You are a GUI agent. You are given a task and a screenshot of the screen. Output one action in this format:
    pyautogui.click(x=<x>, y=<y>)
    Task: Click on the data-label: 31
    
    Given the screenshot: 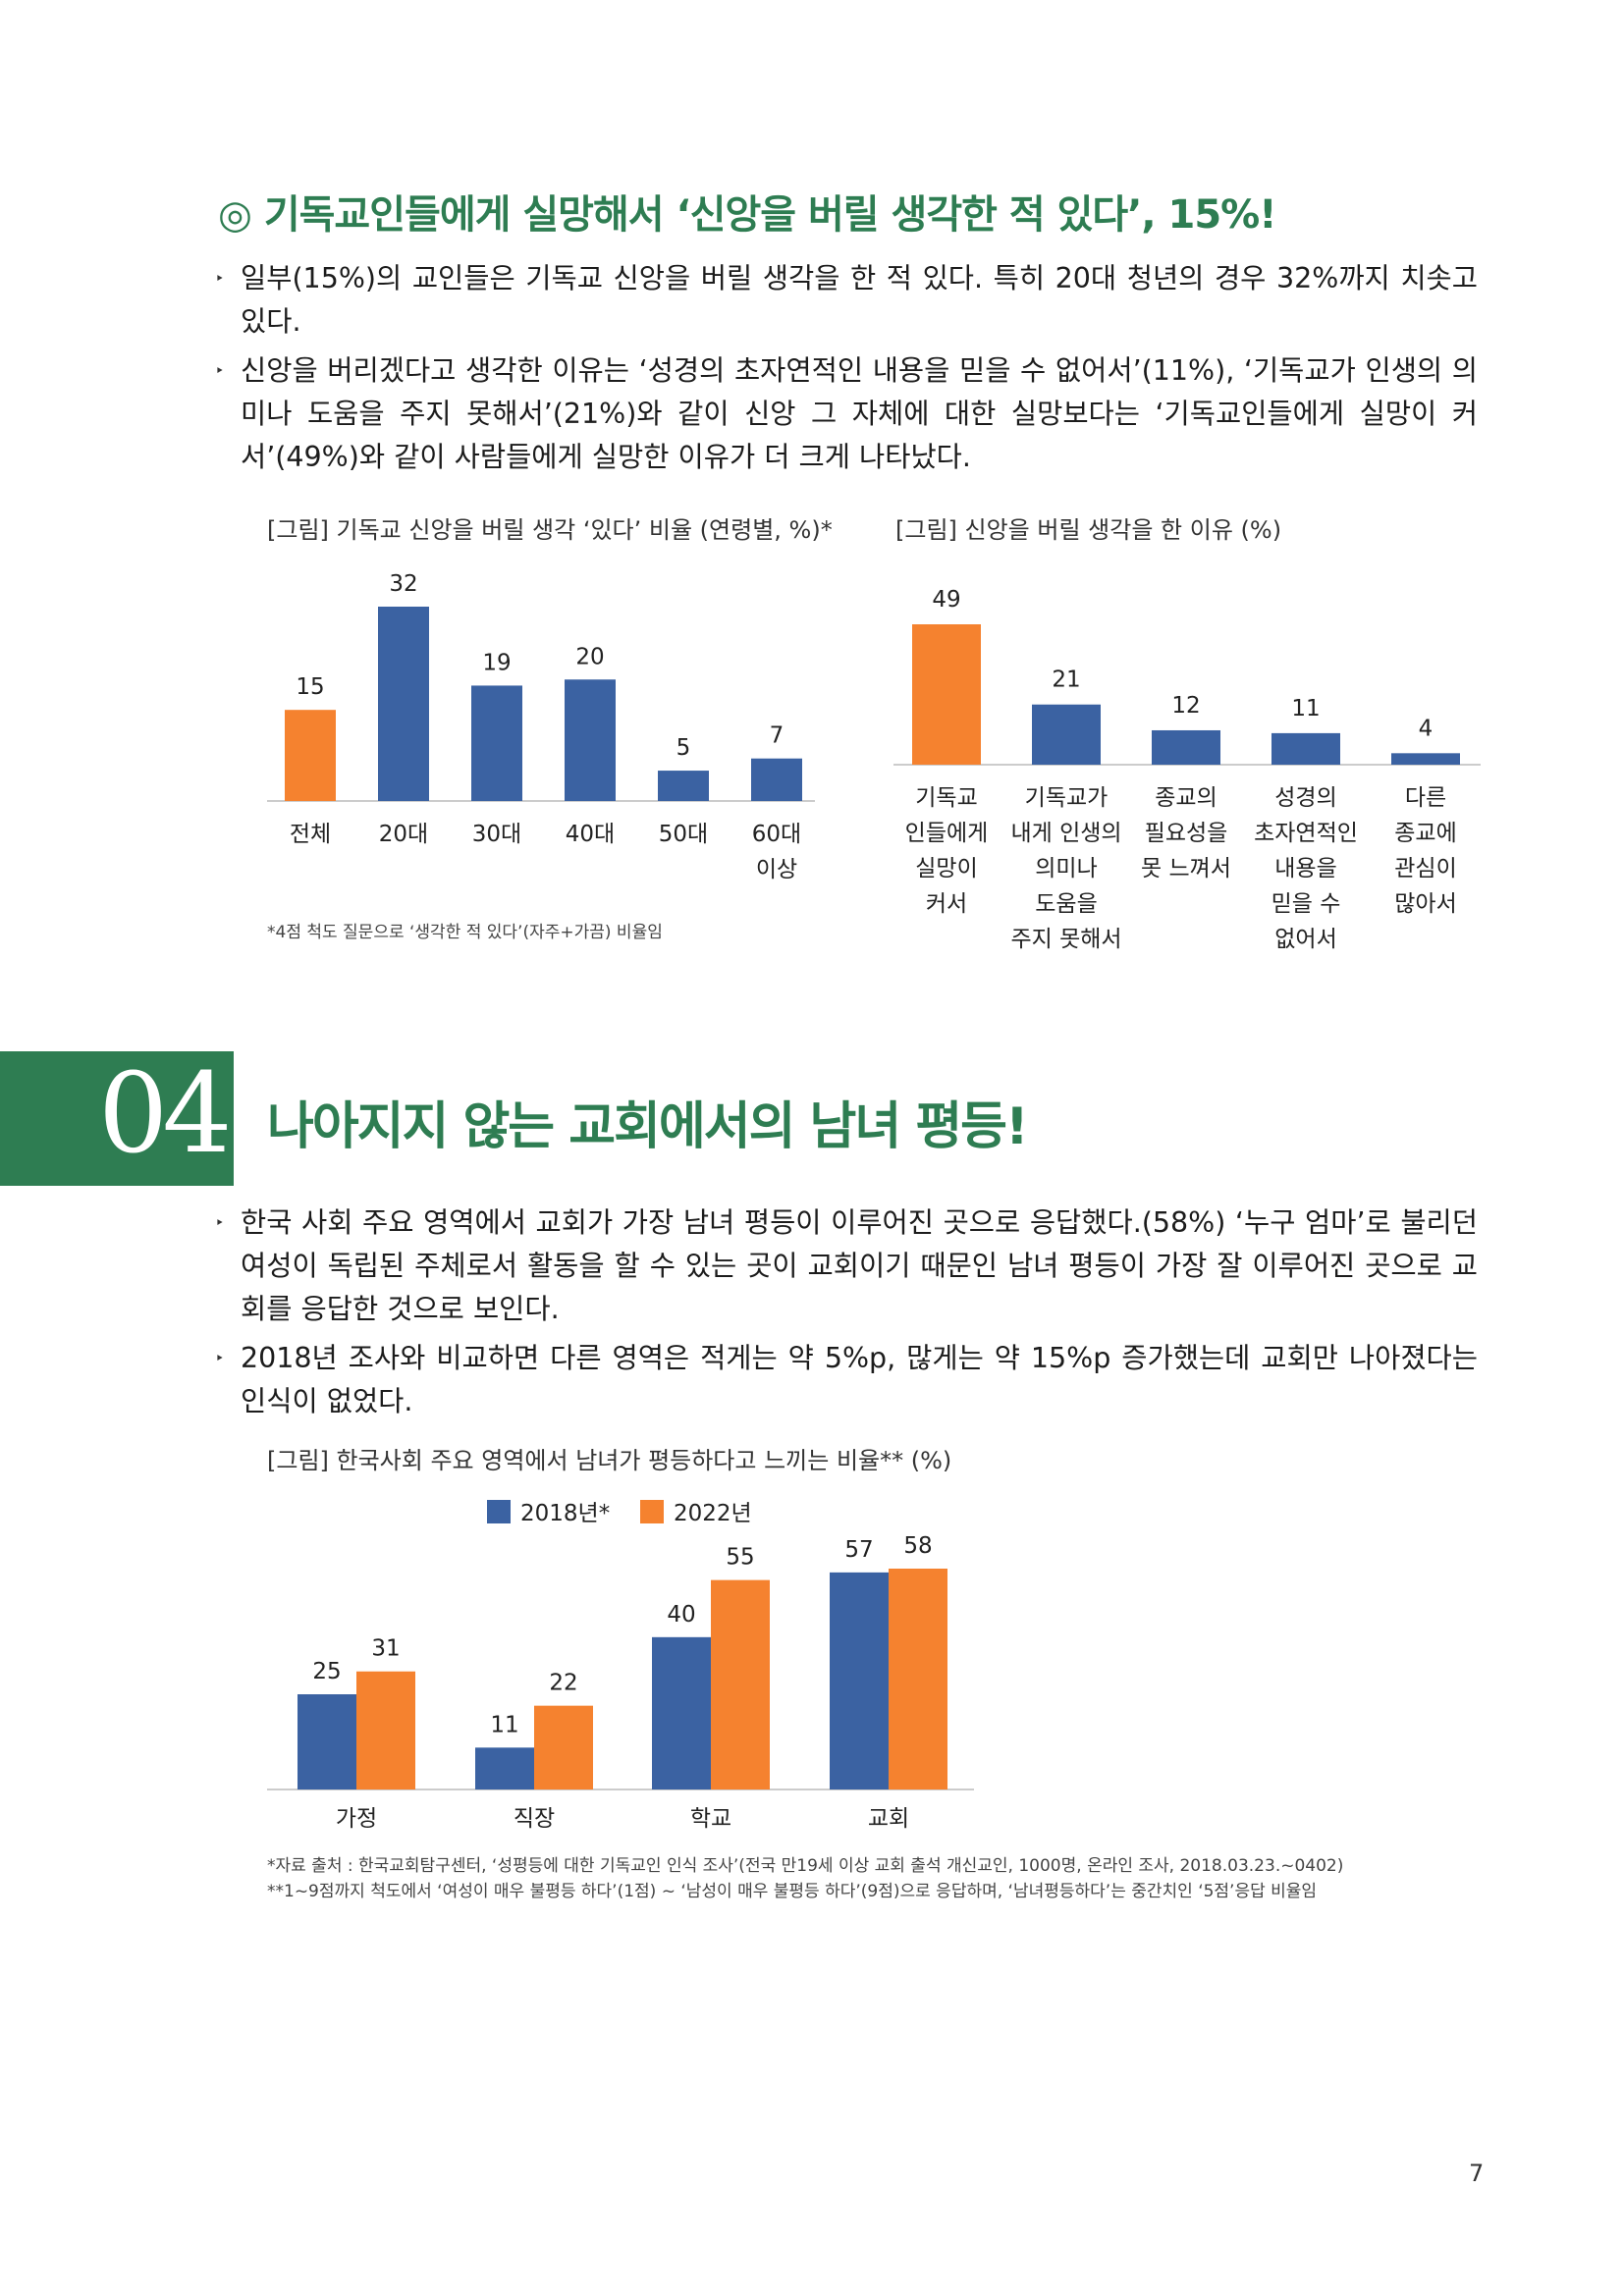 What is the action you would take?
    pyautogui.click(x=386, y=1649)
    